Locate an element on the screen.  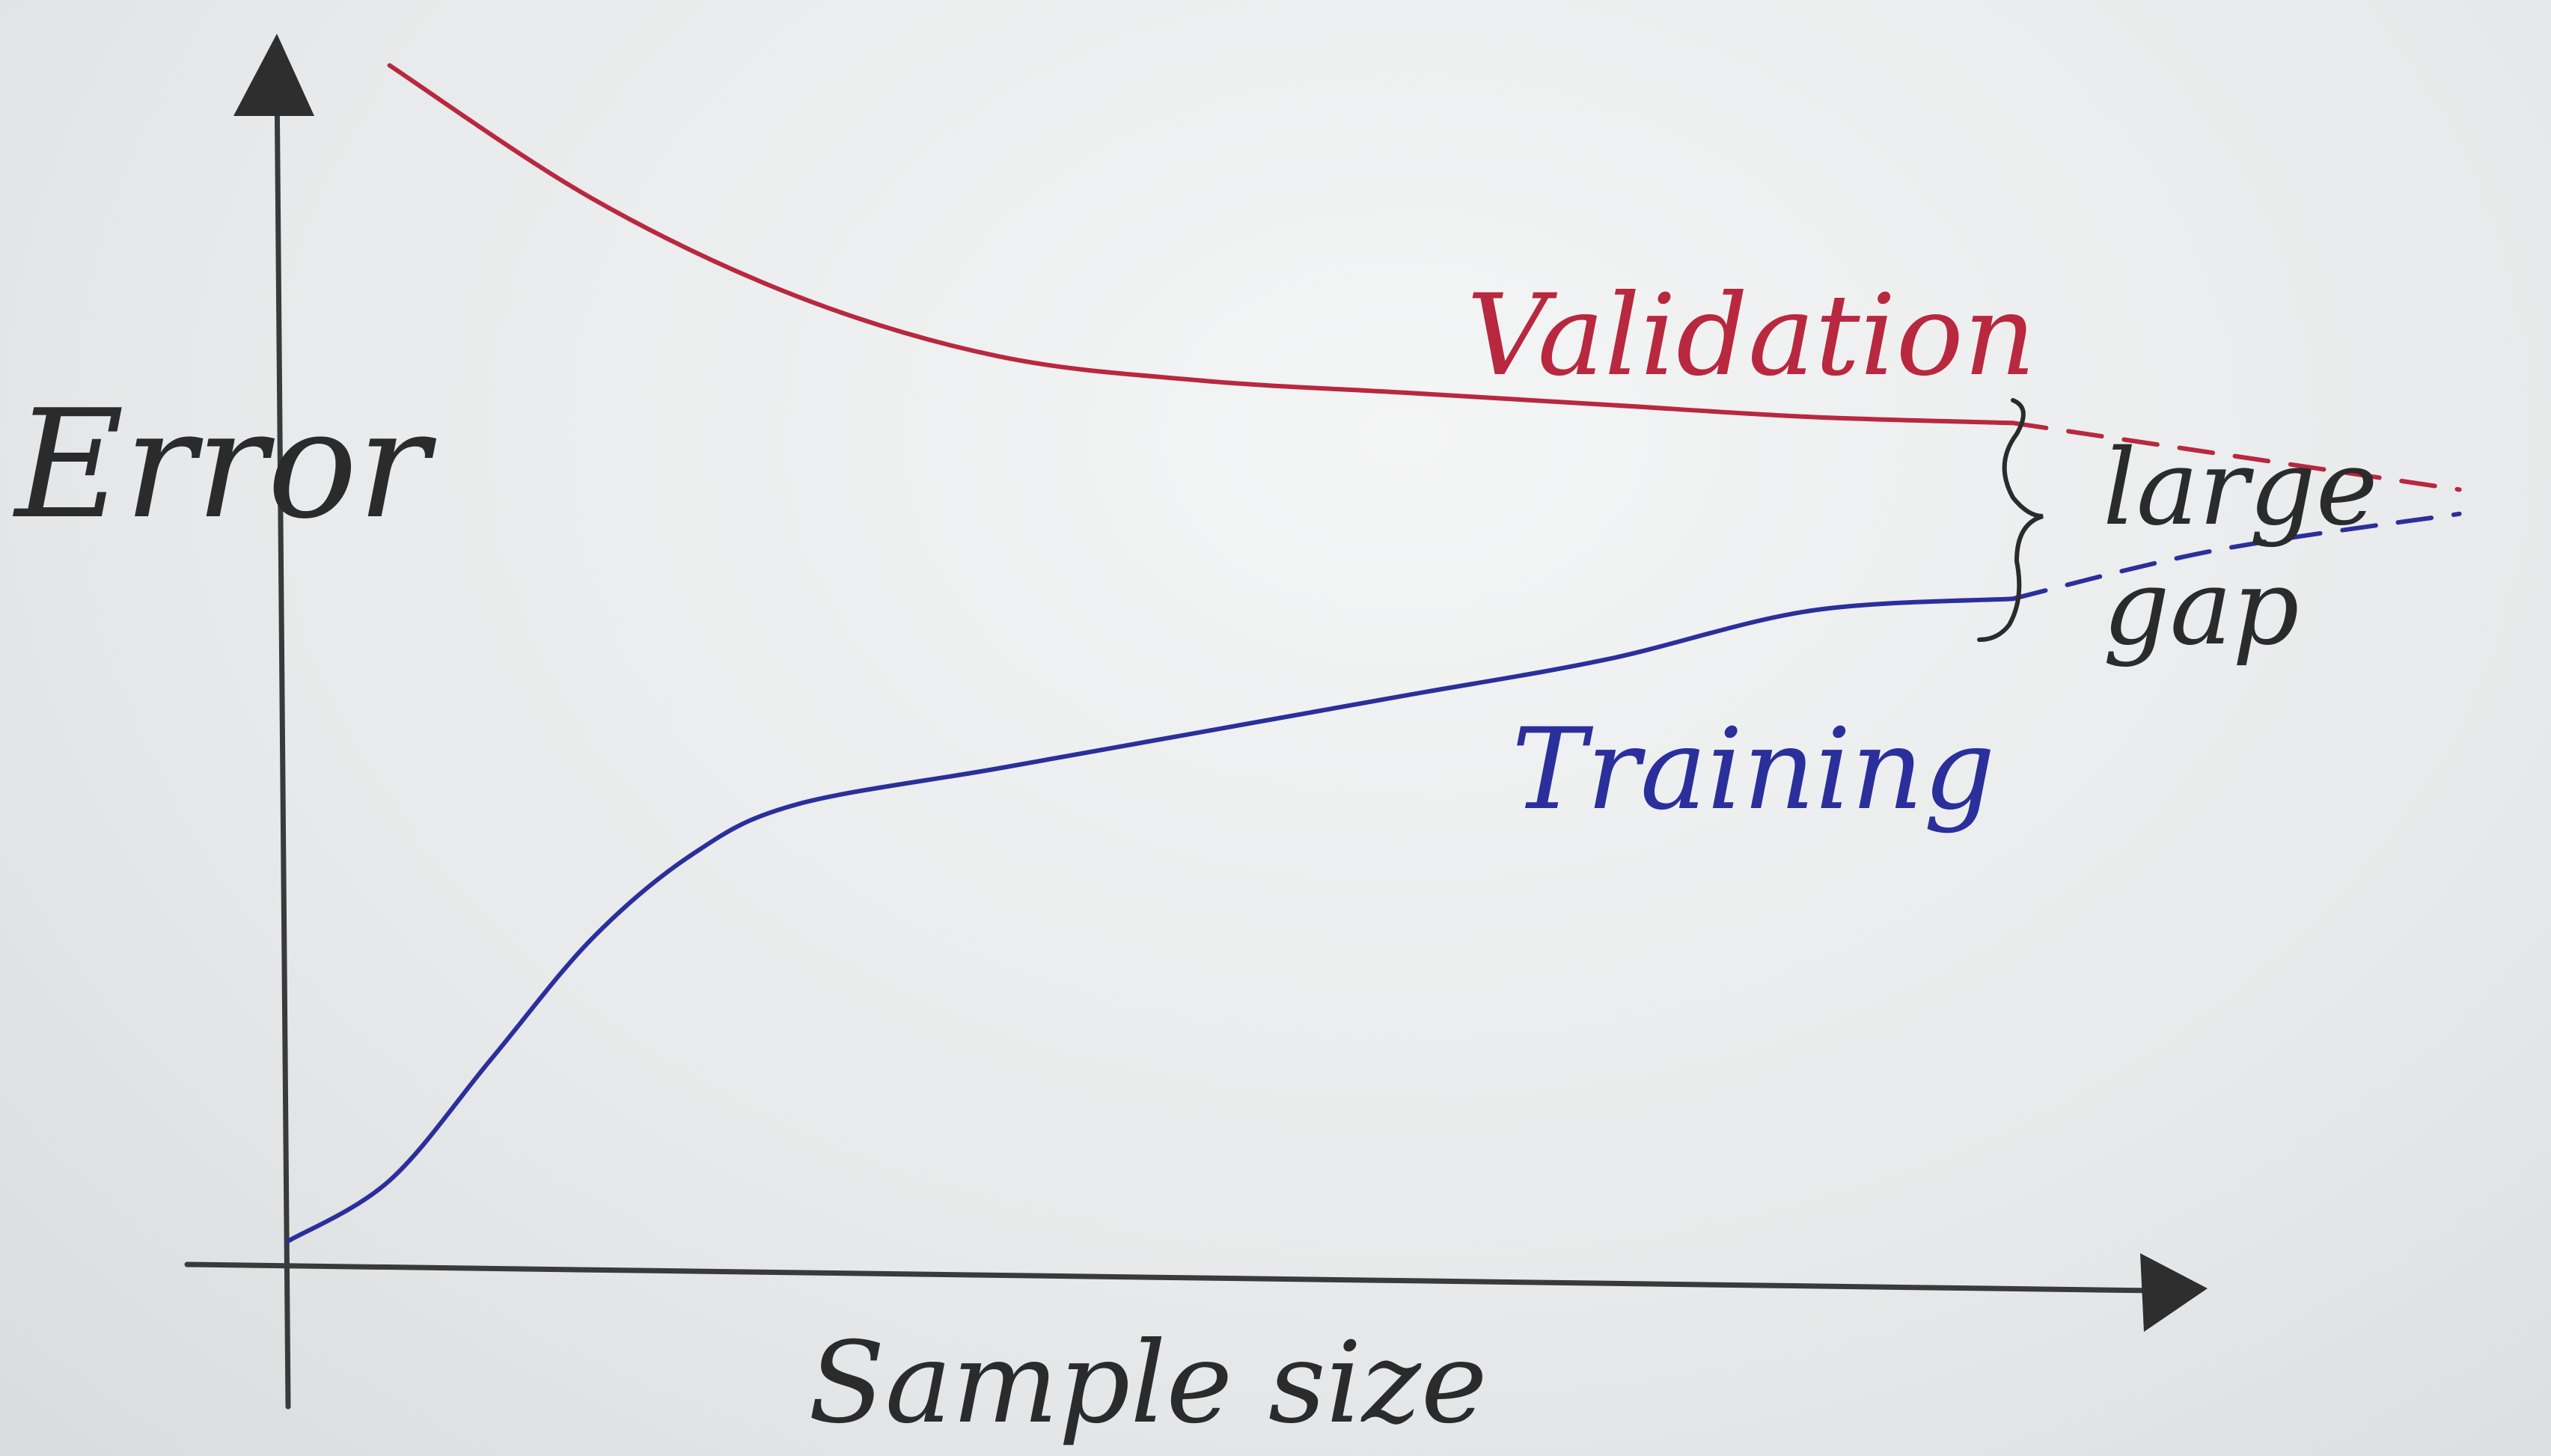
y-axis is located at coordinates (282, 741).